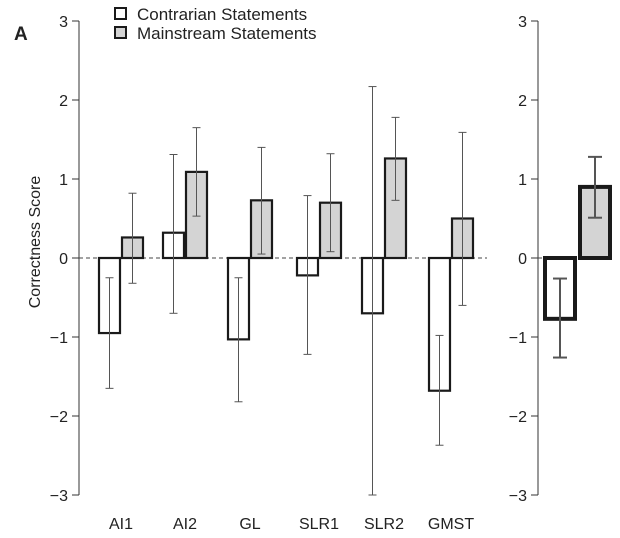  I want to click on y-summary-tick-label: 2, so click(522, 101).